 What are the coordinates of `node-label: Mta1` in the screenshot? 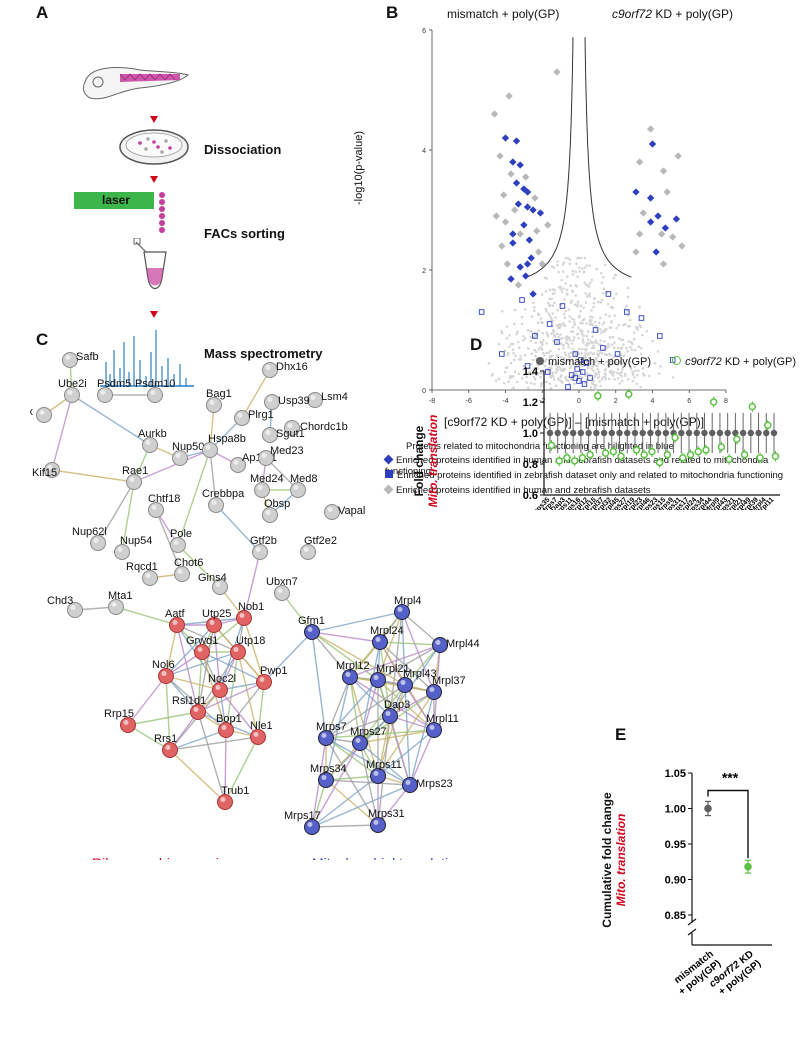 It's located at (120, 596).